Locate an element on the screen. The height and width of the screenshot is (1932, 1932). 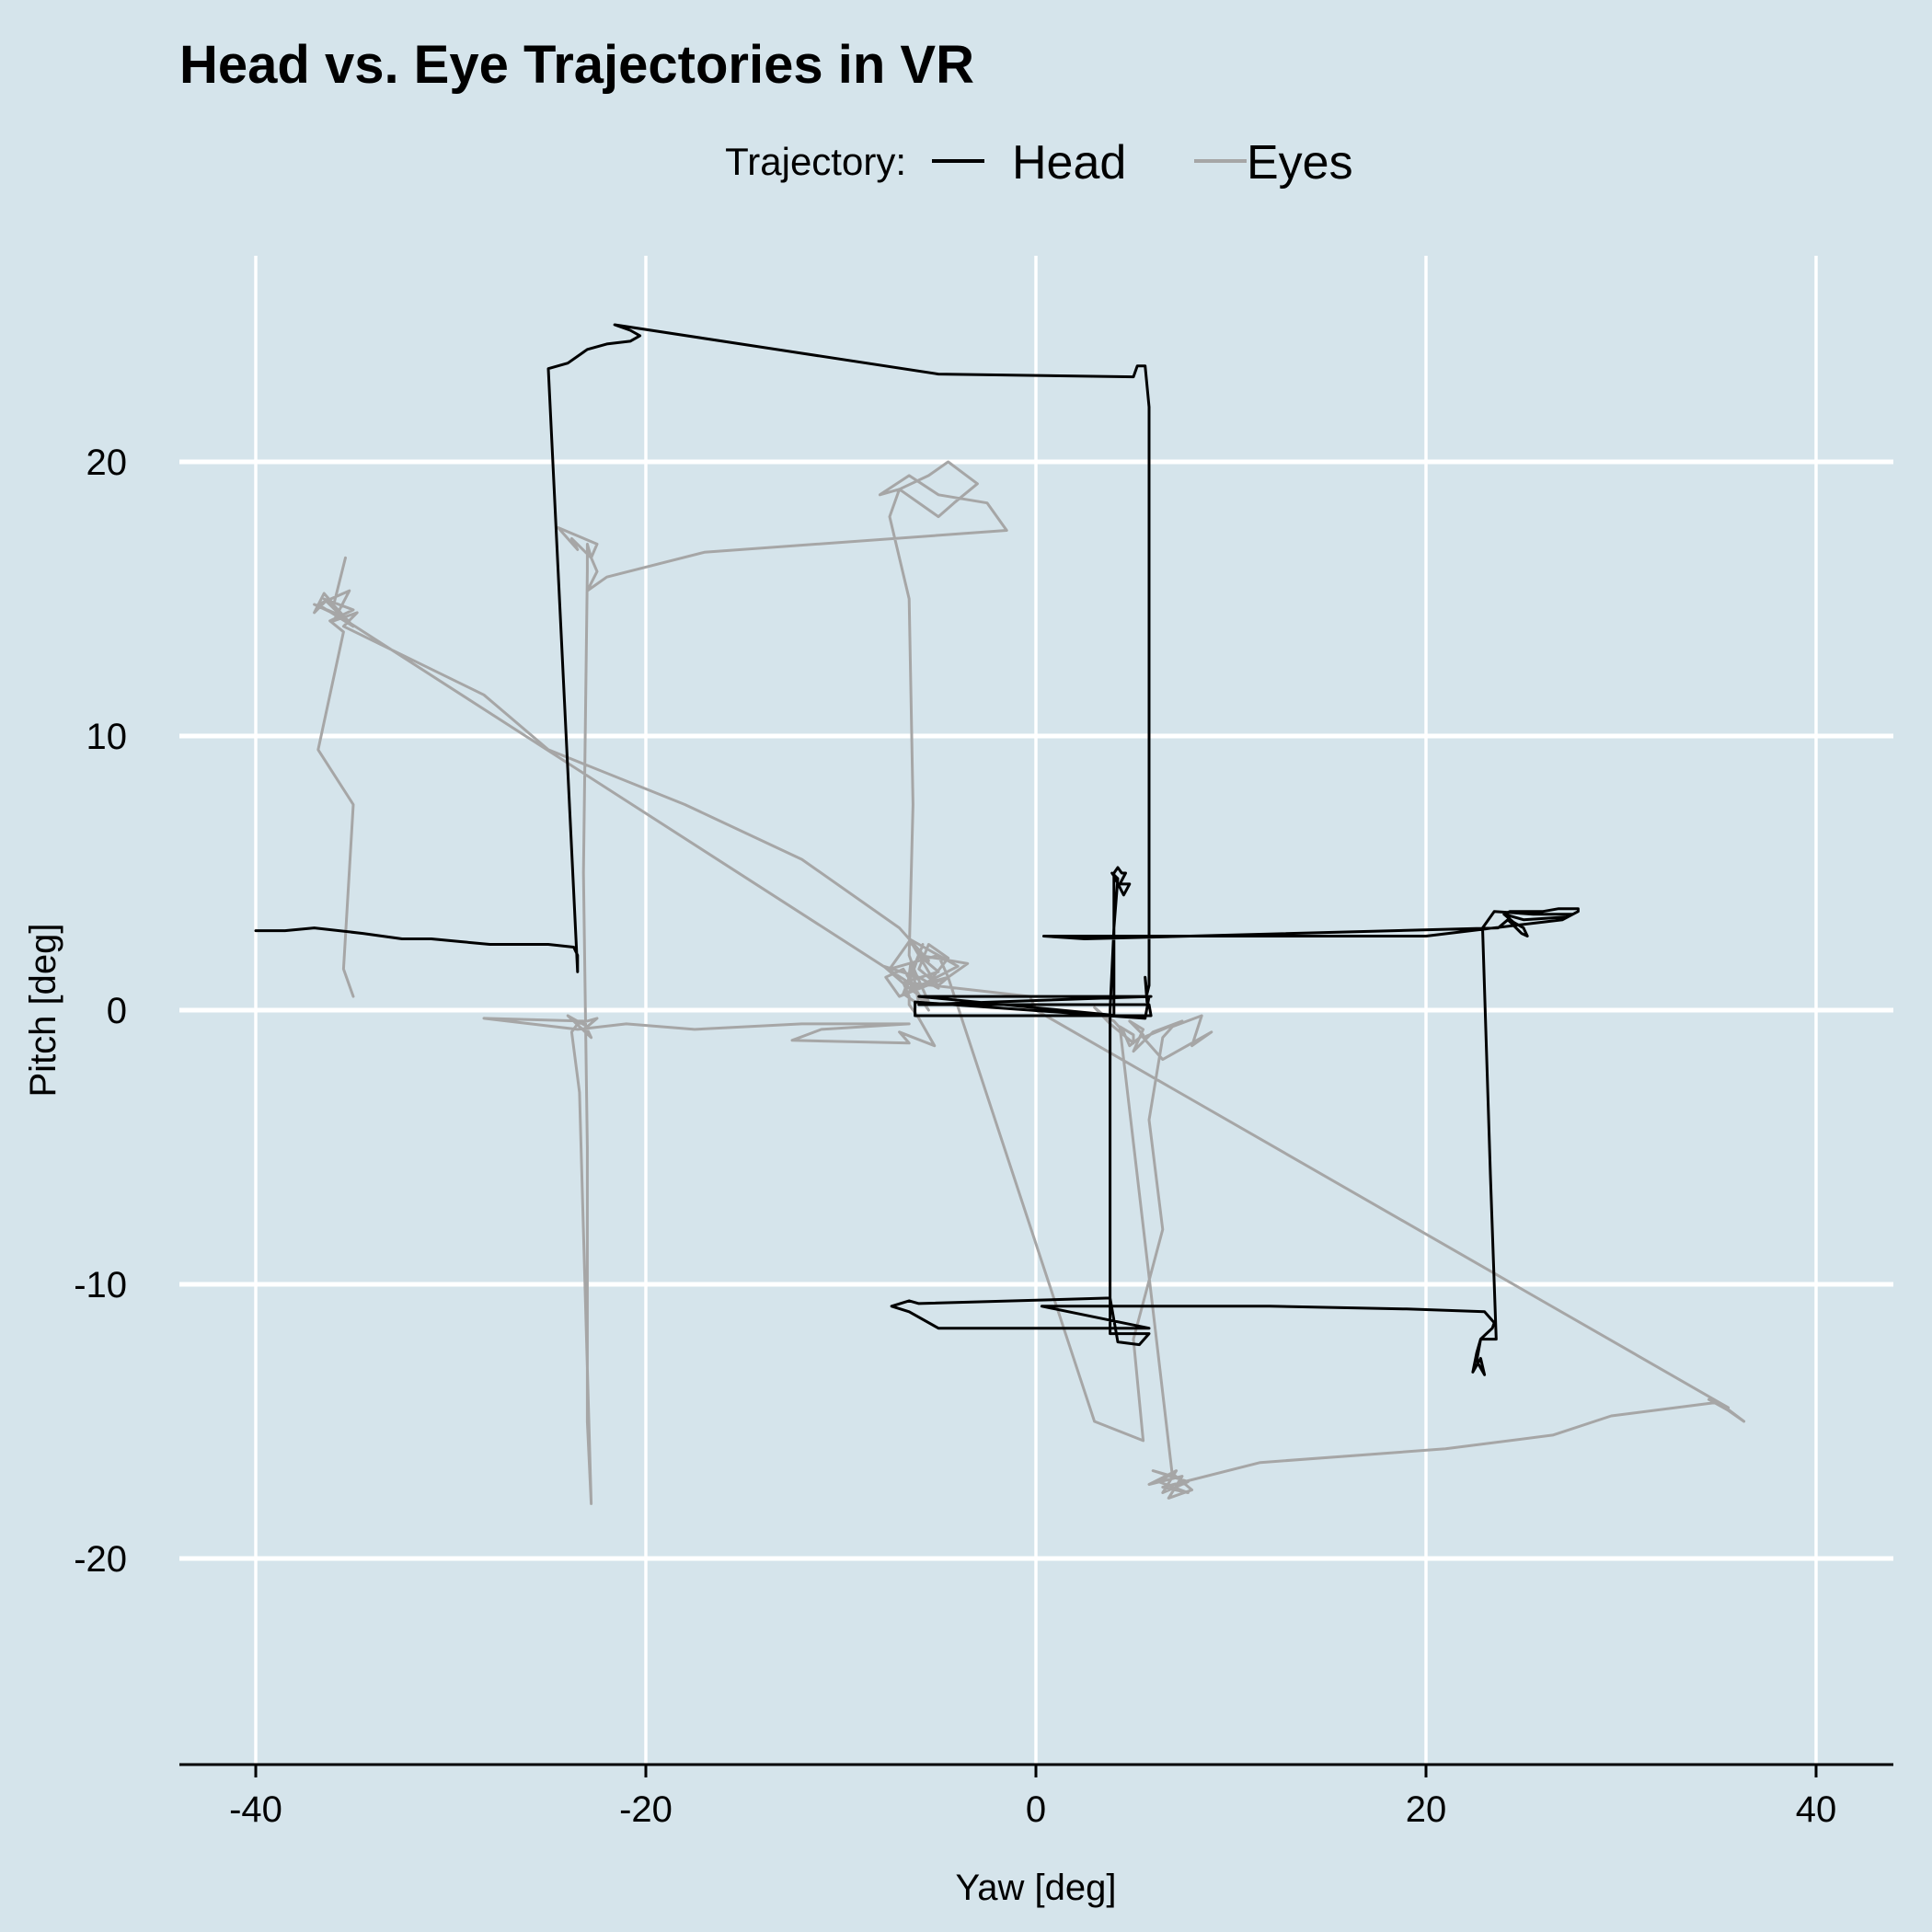
y-axis-label: Pitch [deg] is located at coordinates (43, 1010).